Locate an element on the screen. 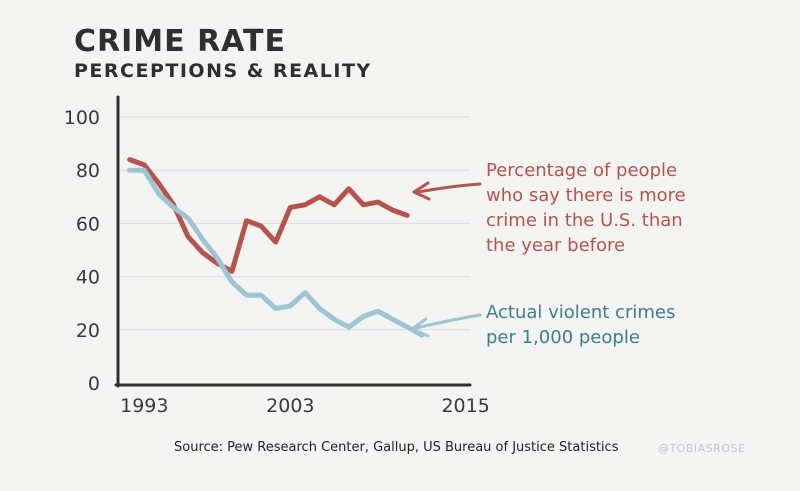 This screenshot has width=800, height=491. y-tick-label: 80 is located at coordinates (88, 171).